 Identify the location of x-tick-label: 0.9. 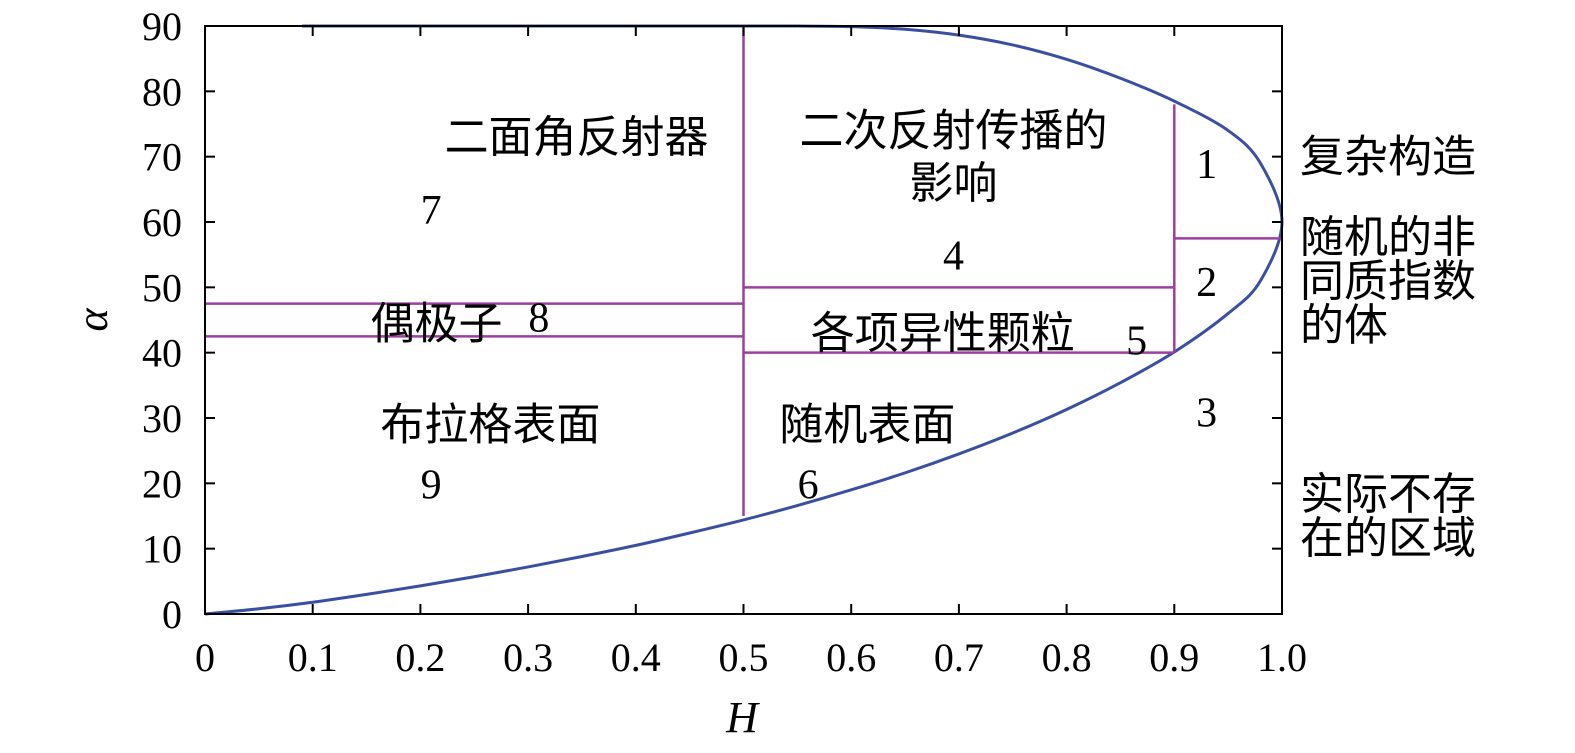
(1174, 657).